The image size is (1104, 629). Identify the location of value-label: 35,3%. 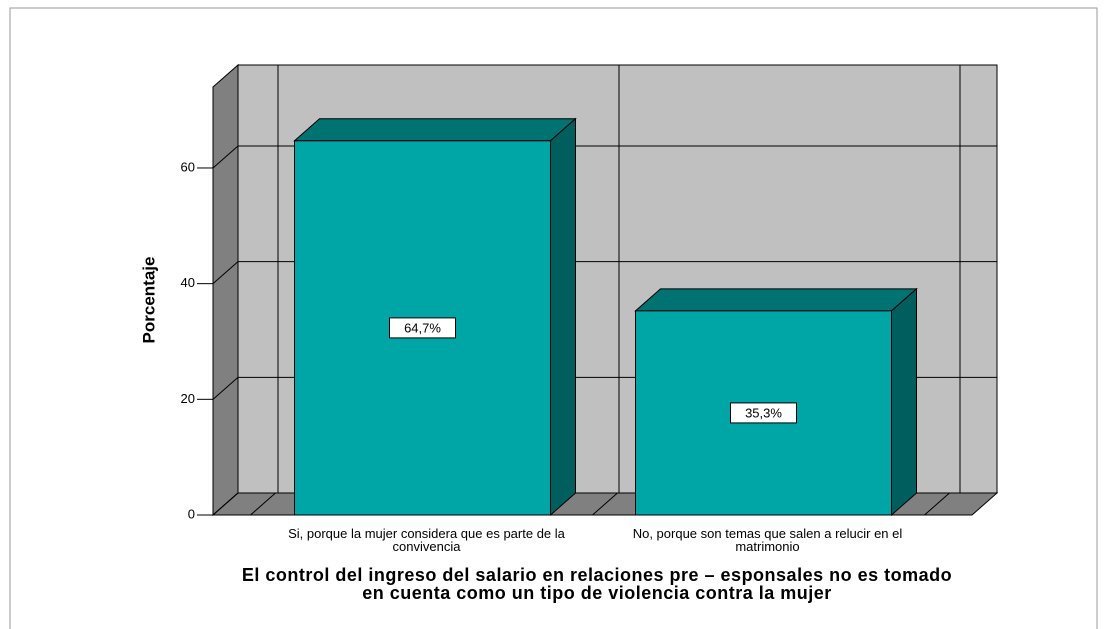
(763, 412).